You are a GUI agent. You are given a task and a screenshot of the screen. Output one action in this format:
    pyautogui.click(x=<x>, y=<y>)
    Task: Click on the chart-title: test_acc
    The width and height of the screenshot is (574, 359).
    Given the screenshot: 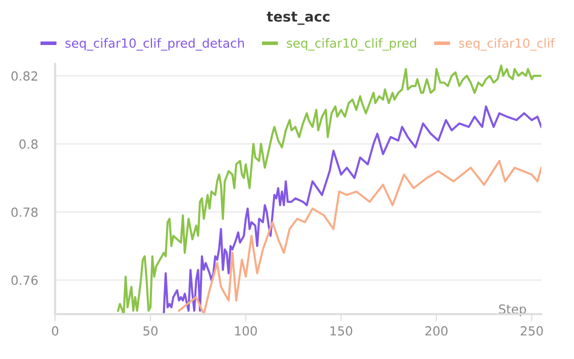 What is the action you would take?
    pyautogui.click(x=298, y=18)
    